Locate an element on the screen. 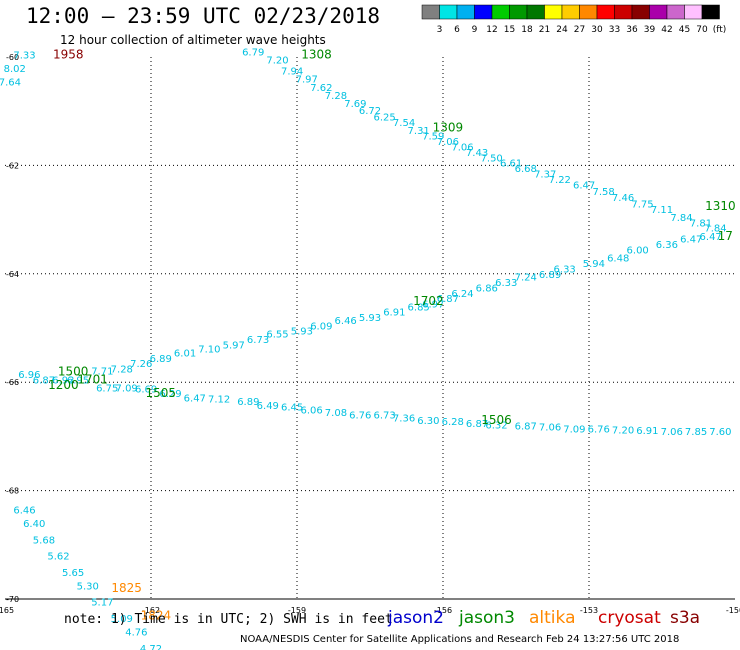 The height and width of the screenshot is (650, 740). wave-height-value: 4.72 is located at coordinates (151, 647).